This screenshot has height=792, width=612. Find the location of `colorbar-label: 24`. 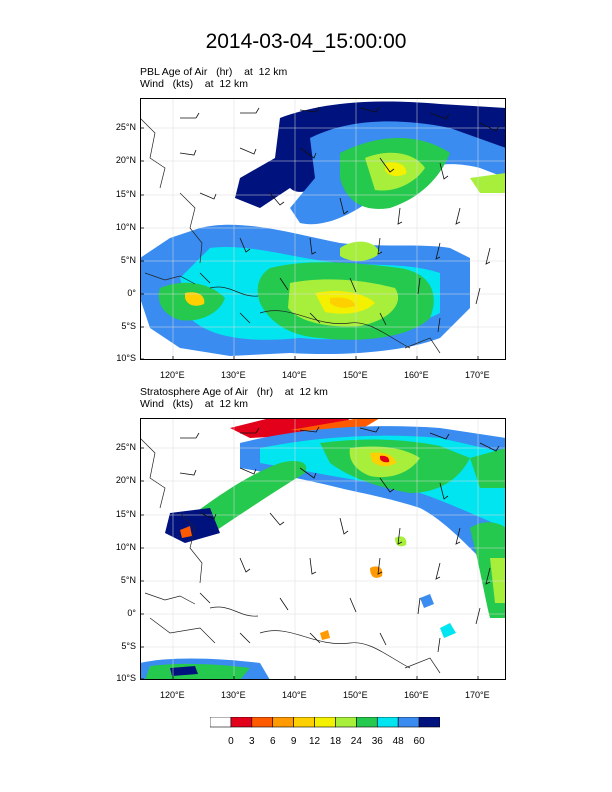

colorbar-label: 24 is located at coordinates (356, 741).